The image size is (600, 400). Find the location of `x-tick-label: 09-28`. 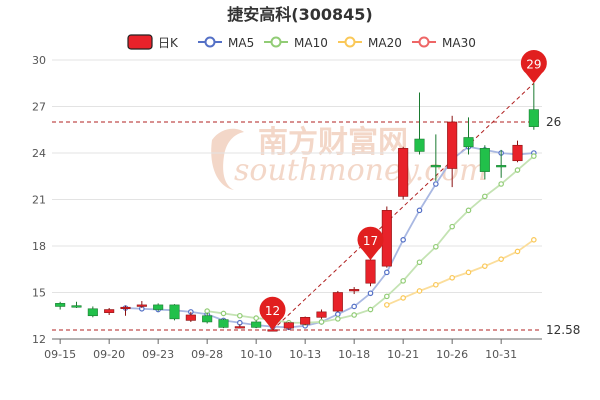

x-tick-label: 09-28 is located at coordinates (207, 354).